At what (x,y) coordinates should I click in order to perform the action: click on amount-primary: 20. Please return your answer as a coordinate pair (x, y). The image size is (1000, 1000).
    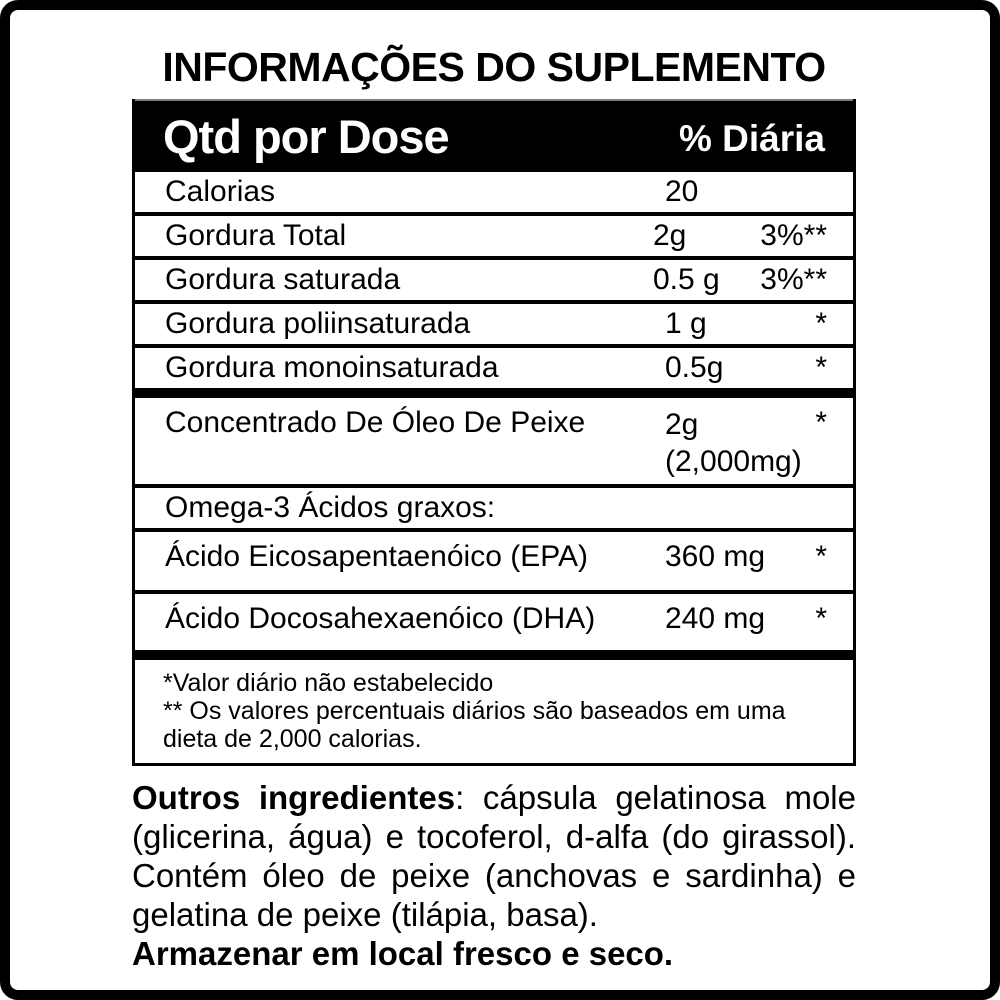
    Looking at the image, I should click on (682, 191).